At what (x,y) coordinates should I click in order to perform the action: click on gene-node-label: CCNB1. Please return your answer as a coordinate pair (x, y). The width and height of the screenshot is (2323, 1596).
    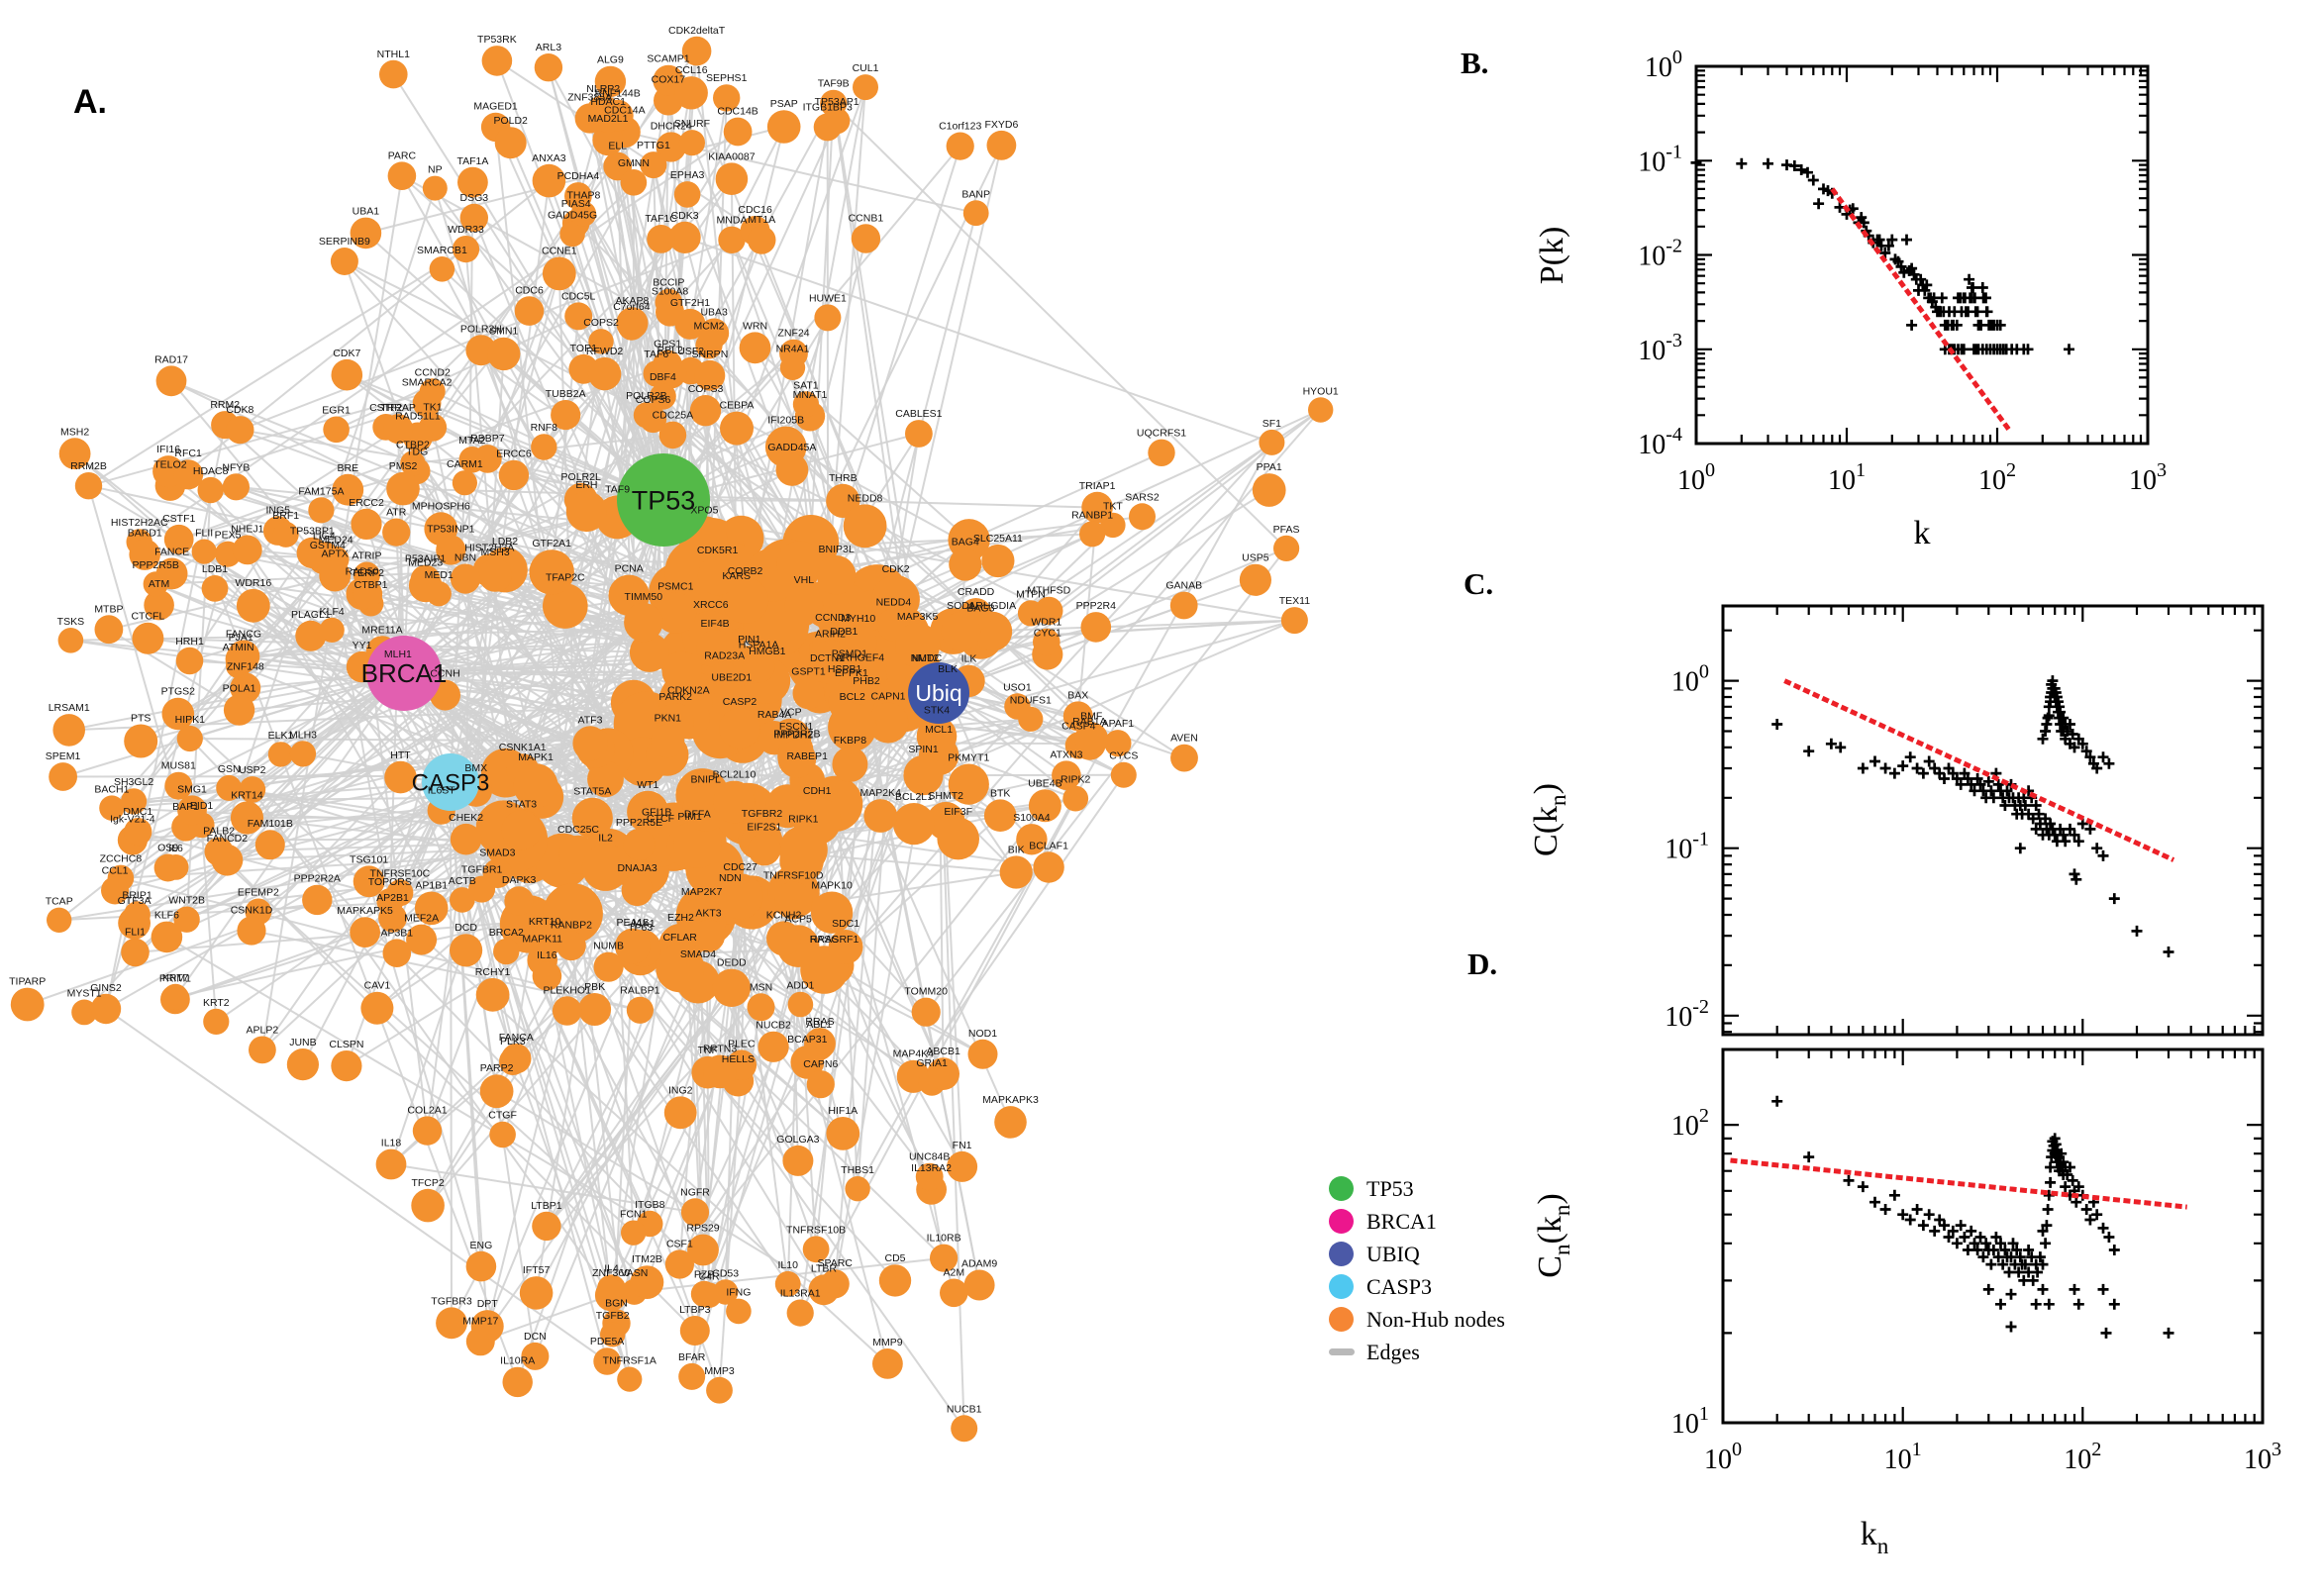
    Looking at the image, I should click on (866, 218).